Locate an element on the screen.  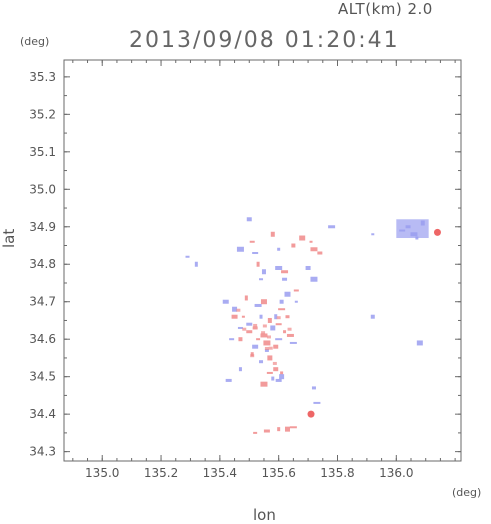
x-axis-label: lon is located at coordinates (264, 515).